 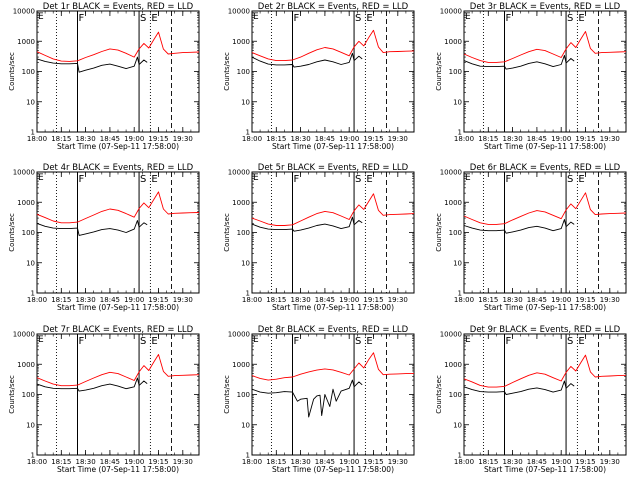 I want to click on x-tick-label: 18:45, so click(x=110, y=139).